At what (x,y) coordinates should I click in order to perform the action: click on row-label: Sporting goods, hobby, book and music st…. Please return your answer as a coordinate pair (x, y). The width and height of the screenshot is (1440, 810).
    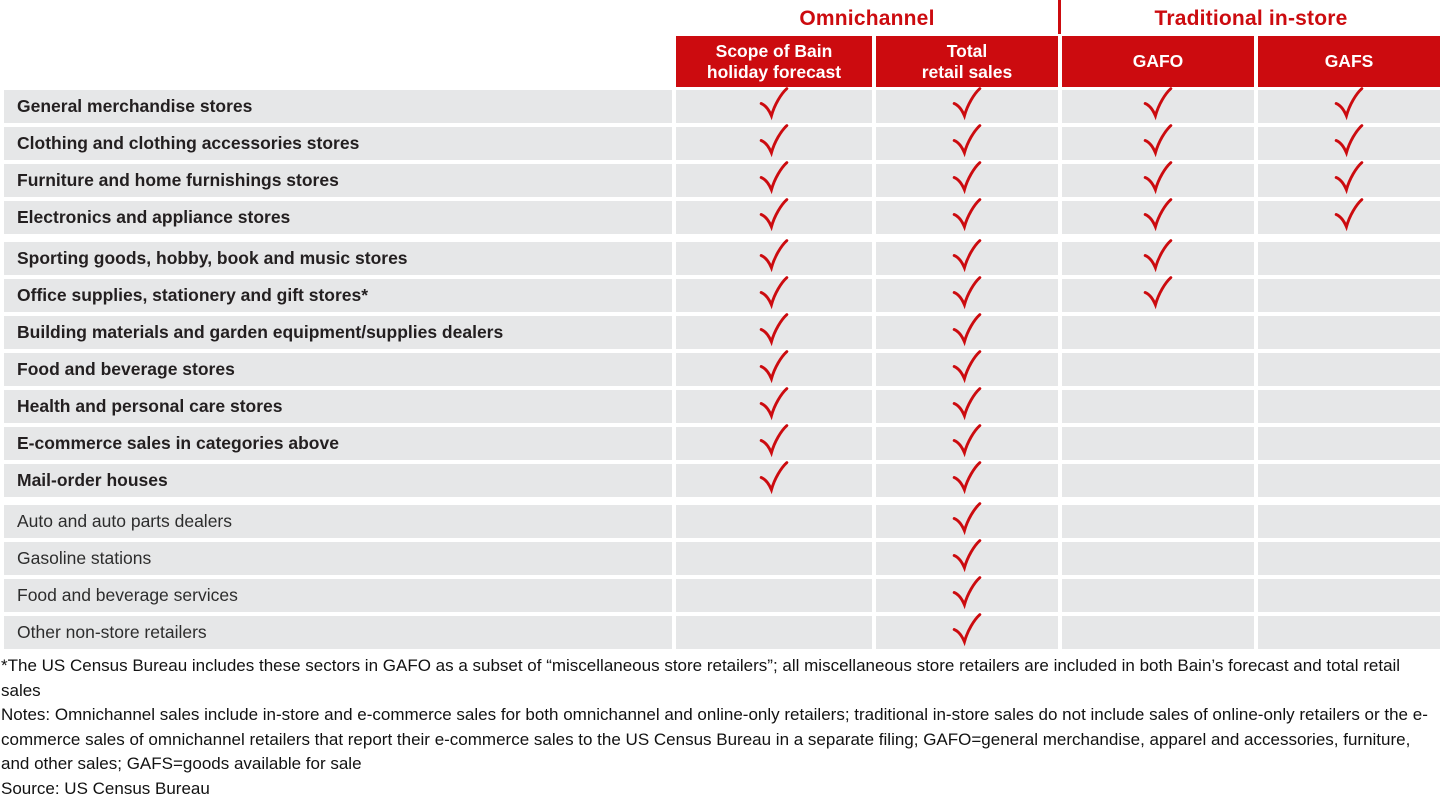
    Looking at the image, I should click on (338, 258).